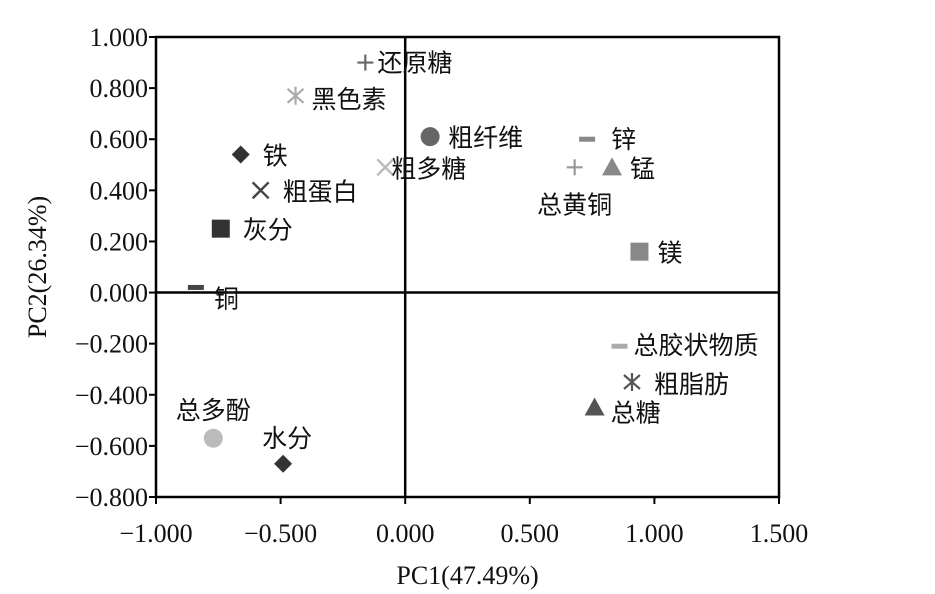  I want to click on point-label: 粗脂肪, so click(691, 384).